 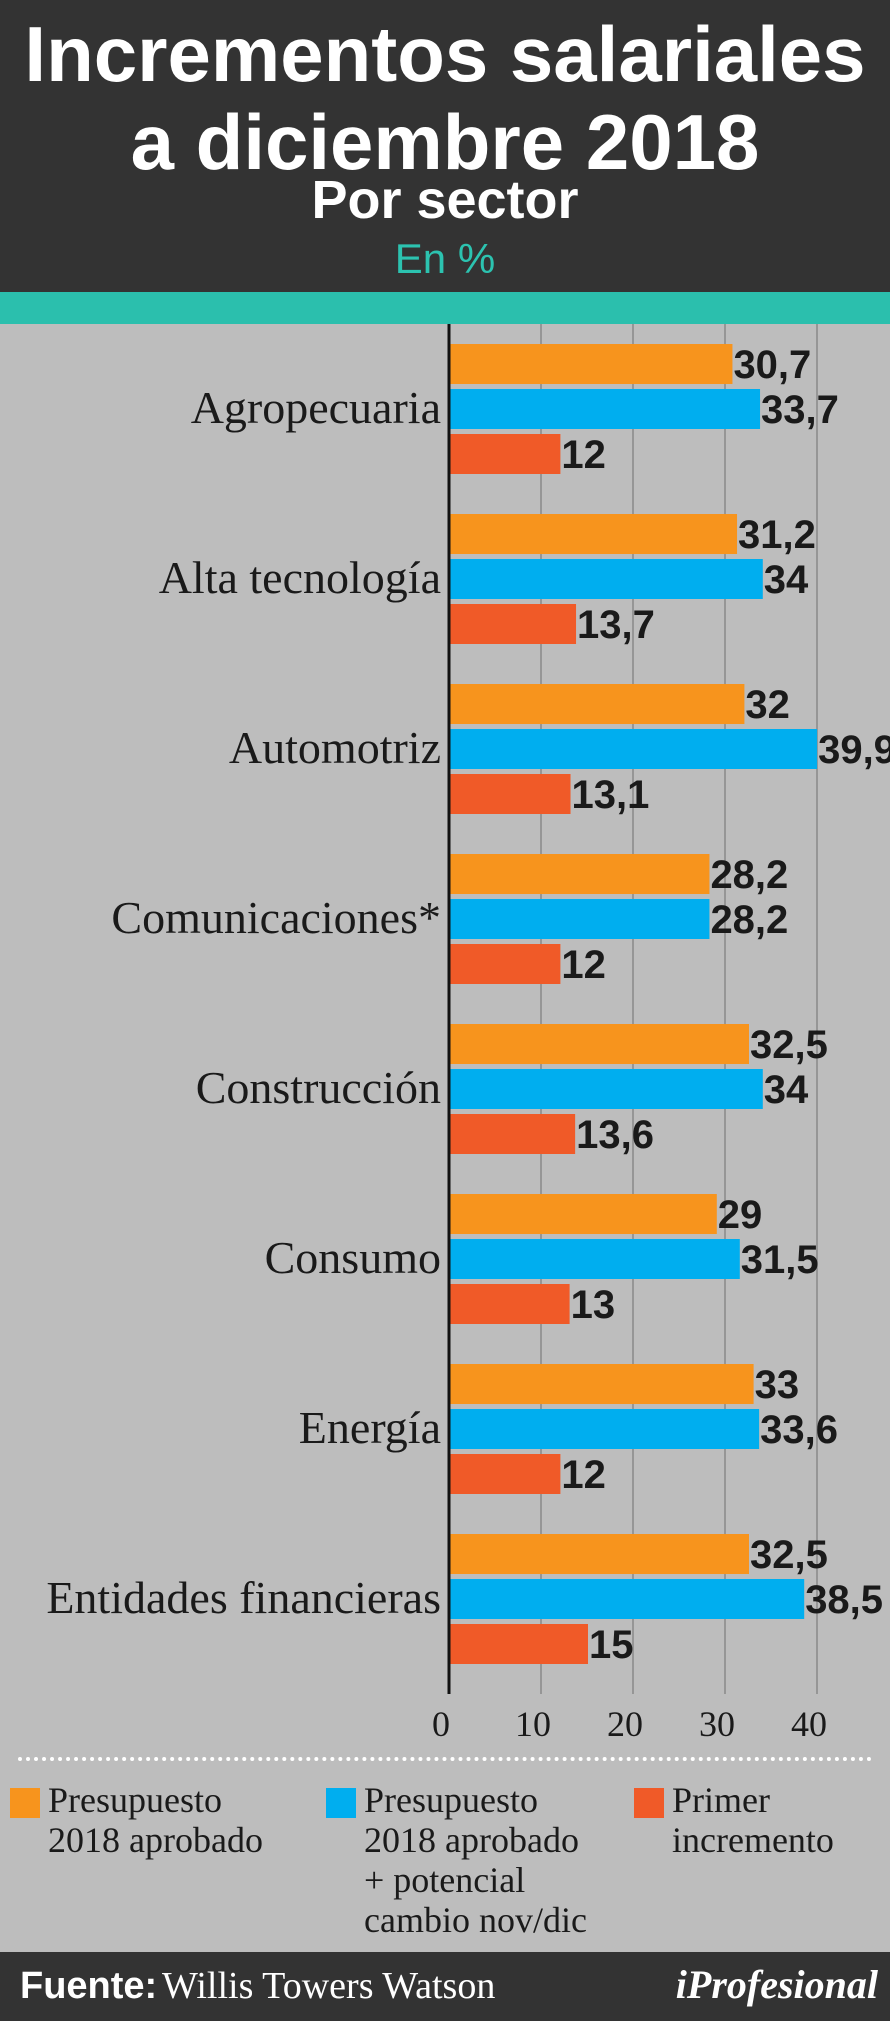 What do you see at coordinates (353, 1257) in the screenshot?
I see `category-label-consumo: Consumo` at bounding box center [353, 1257].